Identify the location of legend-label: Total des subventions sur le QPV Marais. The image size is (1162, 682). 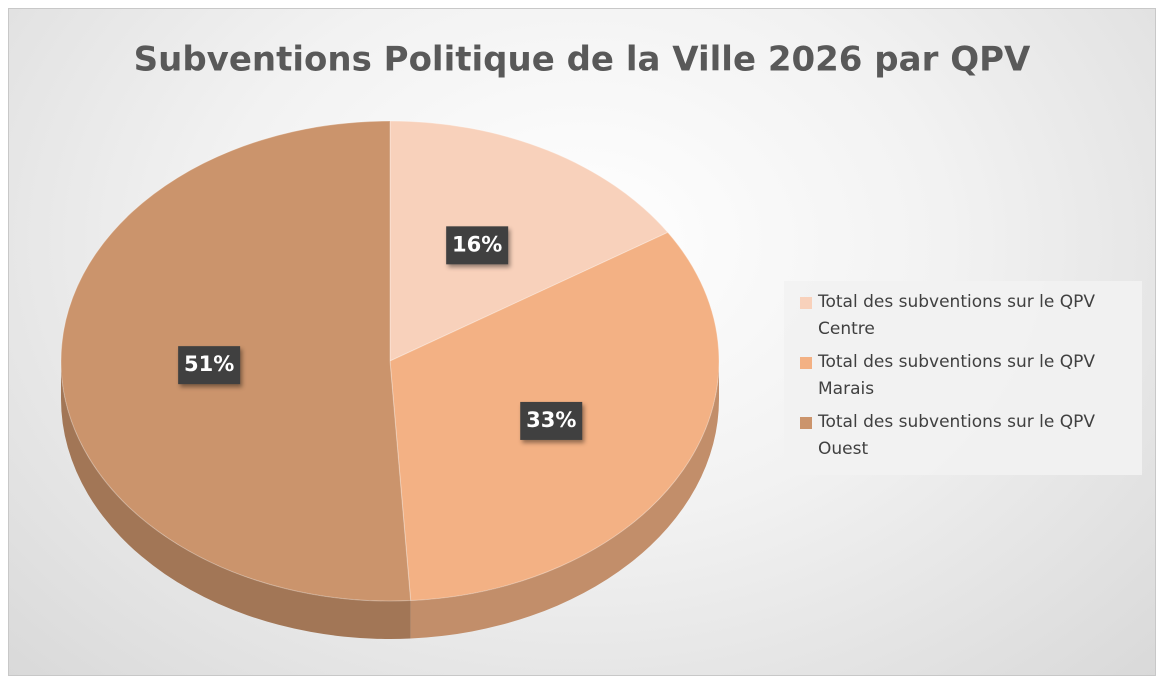
(957, 375).